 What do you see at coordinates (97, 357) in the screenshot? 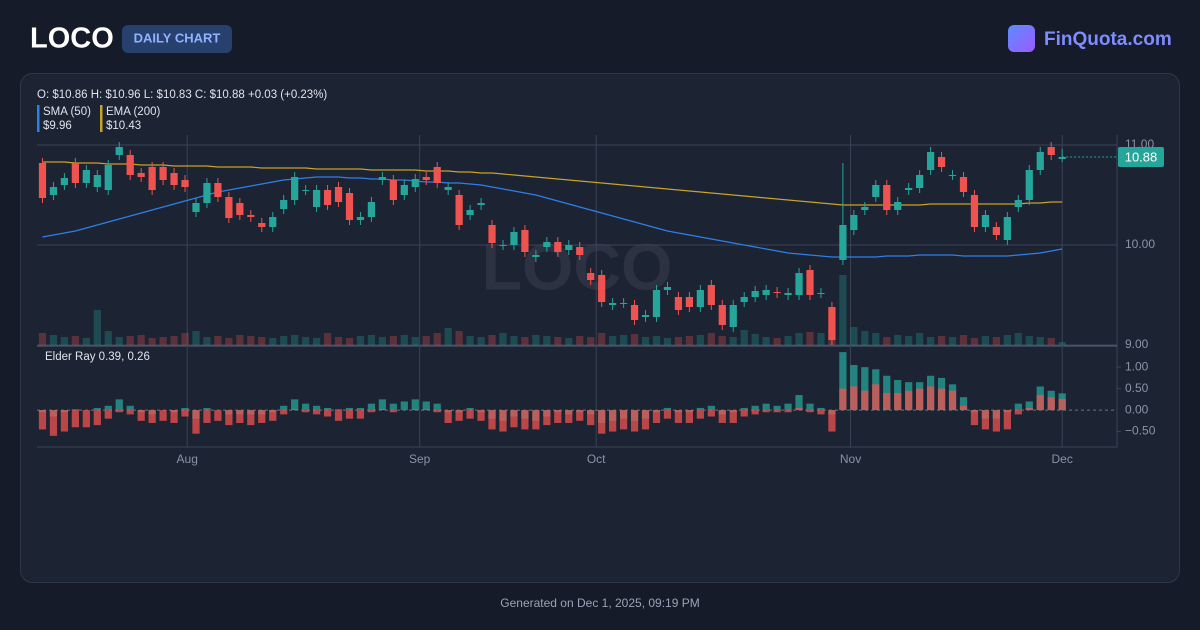
I see `elder-ray-label: Elder Ray 0.39, 0.26` at bounding box center [97, 357].